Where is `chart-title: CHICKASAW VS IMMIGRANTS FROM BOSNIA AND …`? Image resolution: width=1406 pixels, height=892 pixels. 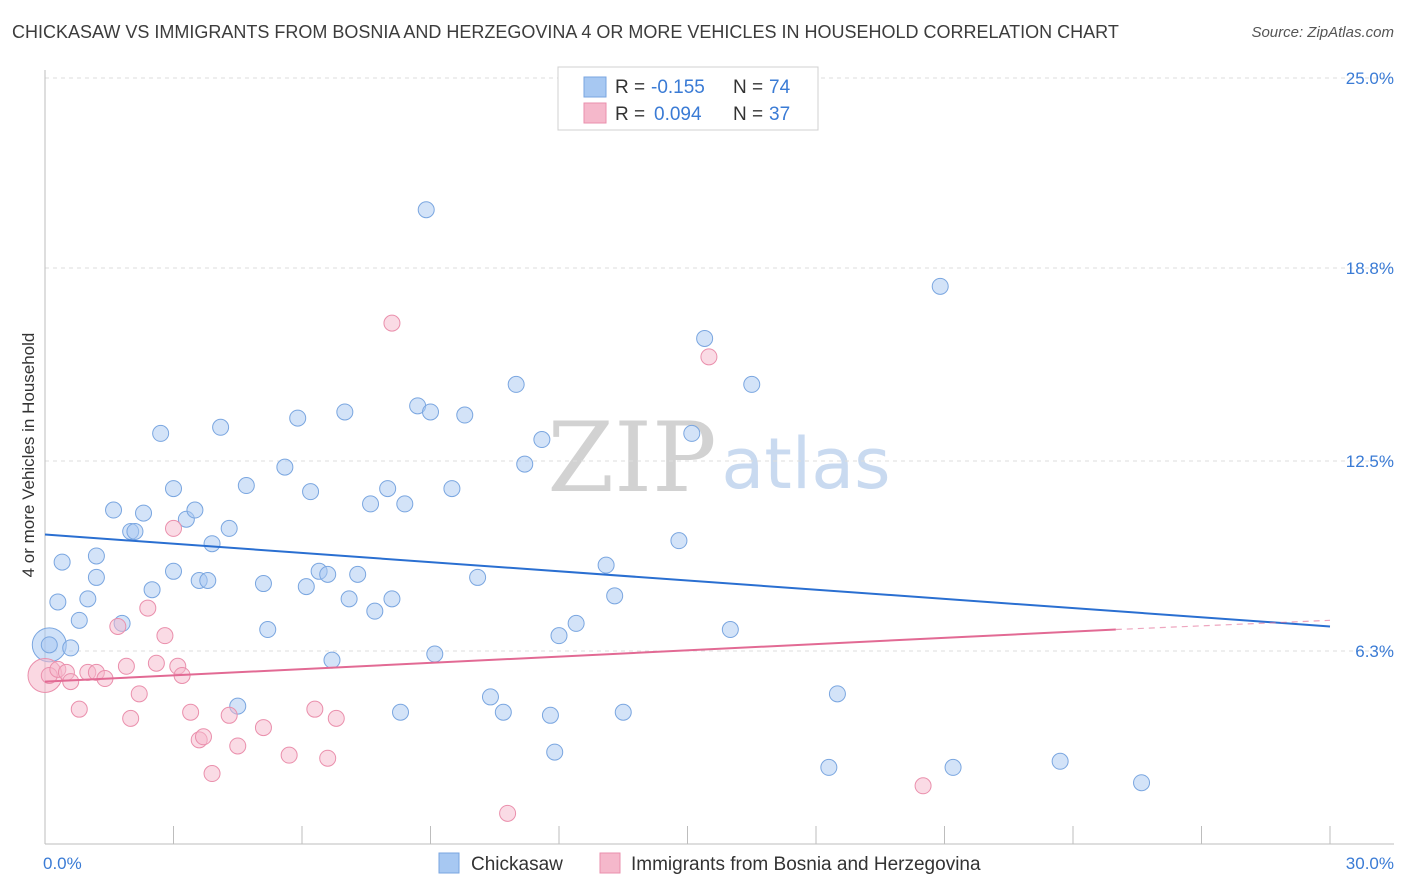
chart-title: CHICKASAW VS IMMIGRANTS FROM BOSNIA AND … is located at coordinates (565, 32).